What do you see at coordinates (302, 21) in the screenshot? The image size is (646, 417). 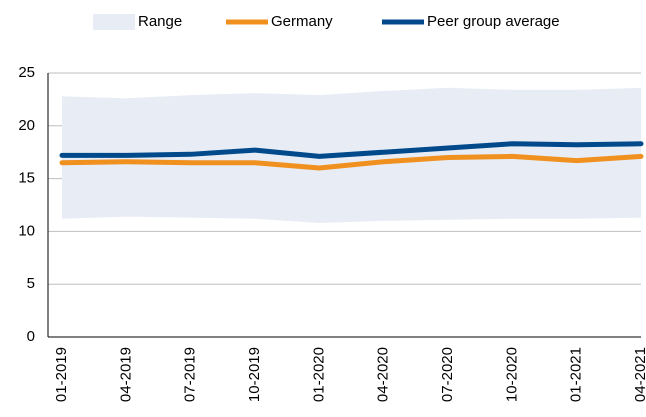 I see `legend-label: Germany` at bounding box center [302, 21].